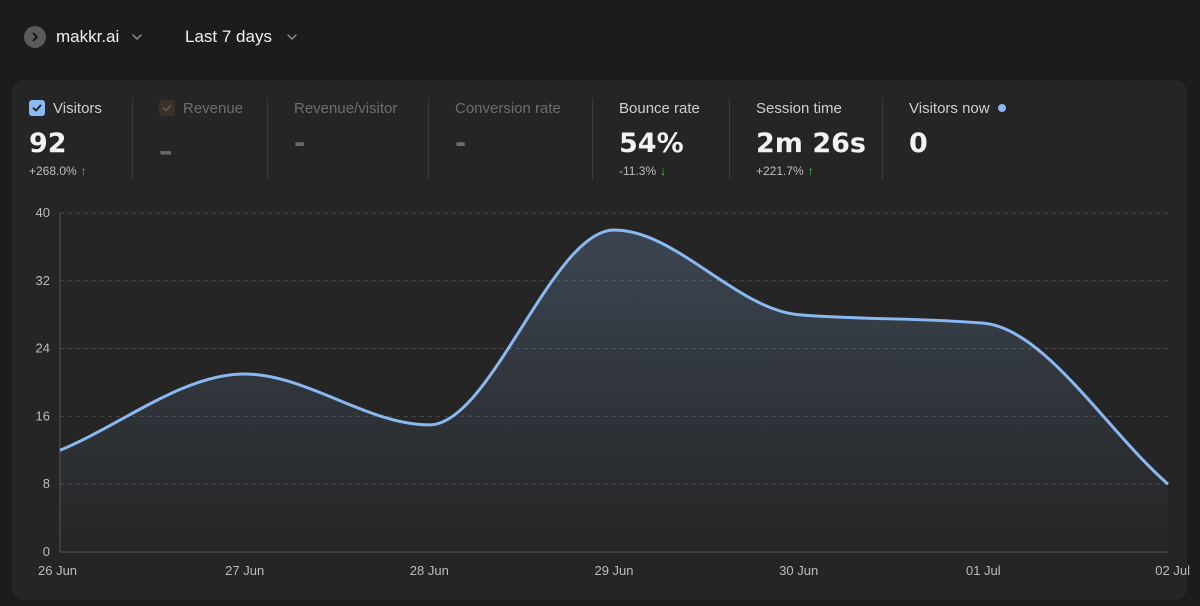 Image resolution: width=1200 pixels, height=606 pixels. What do you see at coordinates (983, 323) in the screenshot?
I see `data-point-01-jul` at bounding box center [983, 323].